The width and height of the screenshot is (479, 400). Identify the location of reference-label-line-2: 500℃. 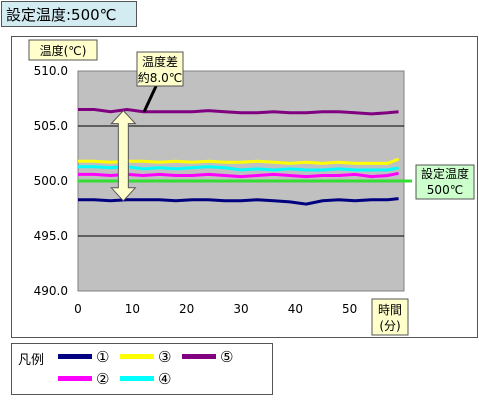
(445, 190).